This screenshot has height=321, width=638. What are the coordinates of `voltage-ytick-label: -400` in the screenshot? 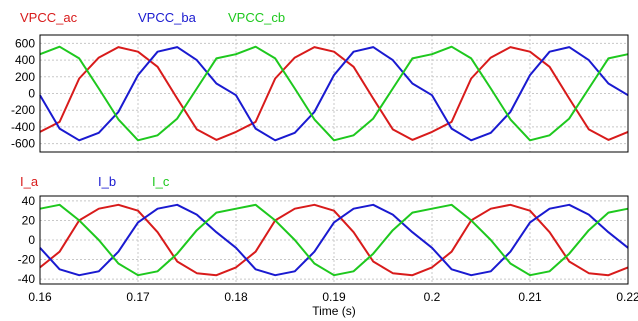 It's located at (23, 127).